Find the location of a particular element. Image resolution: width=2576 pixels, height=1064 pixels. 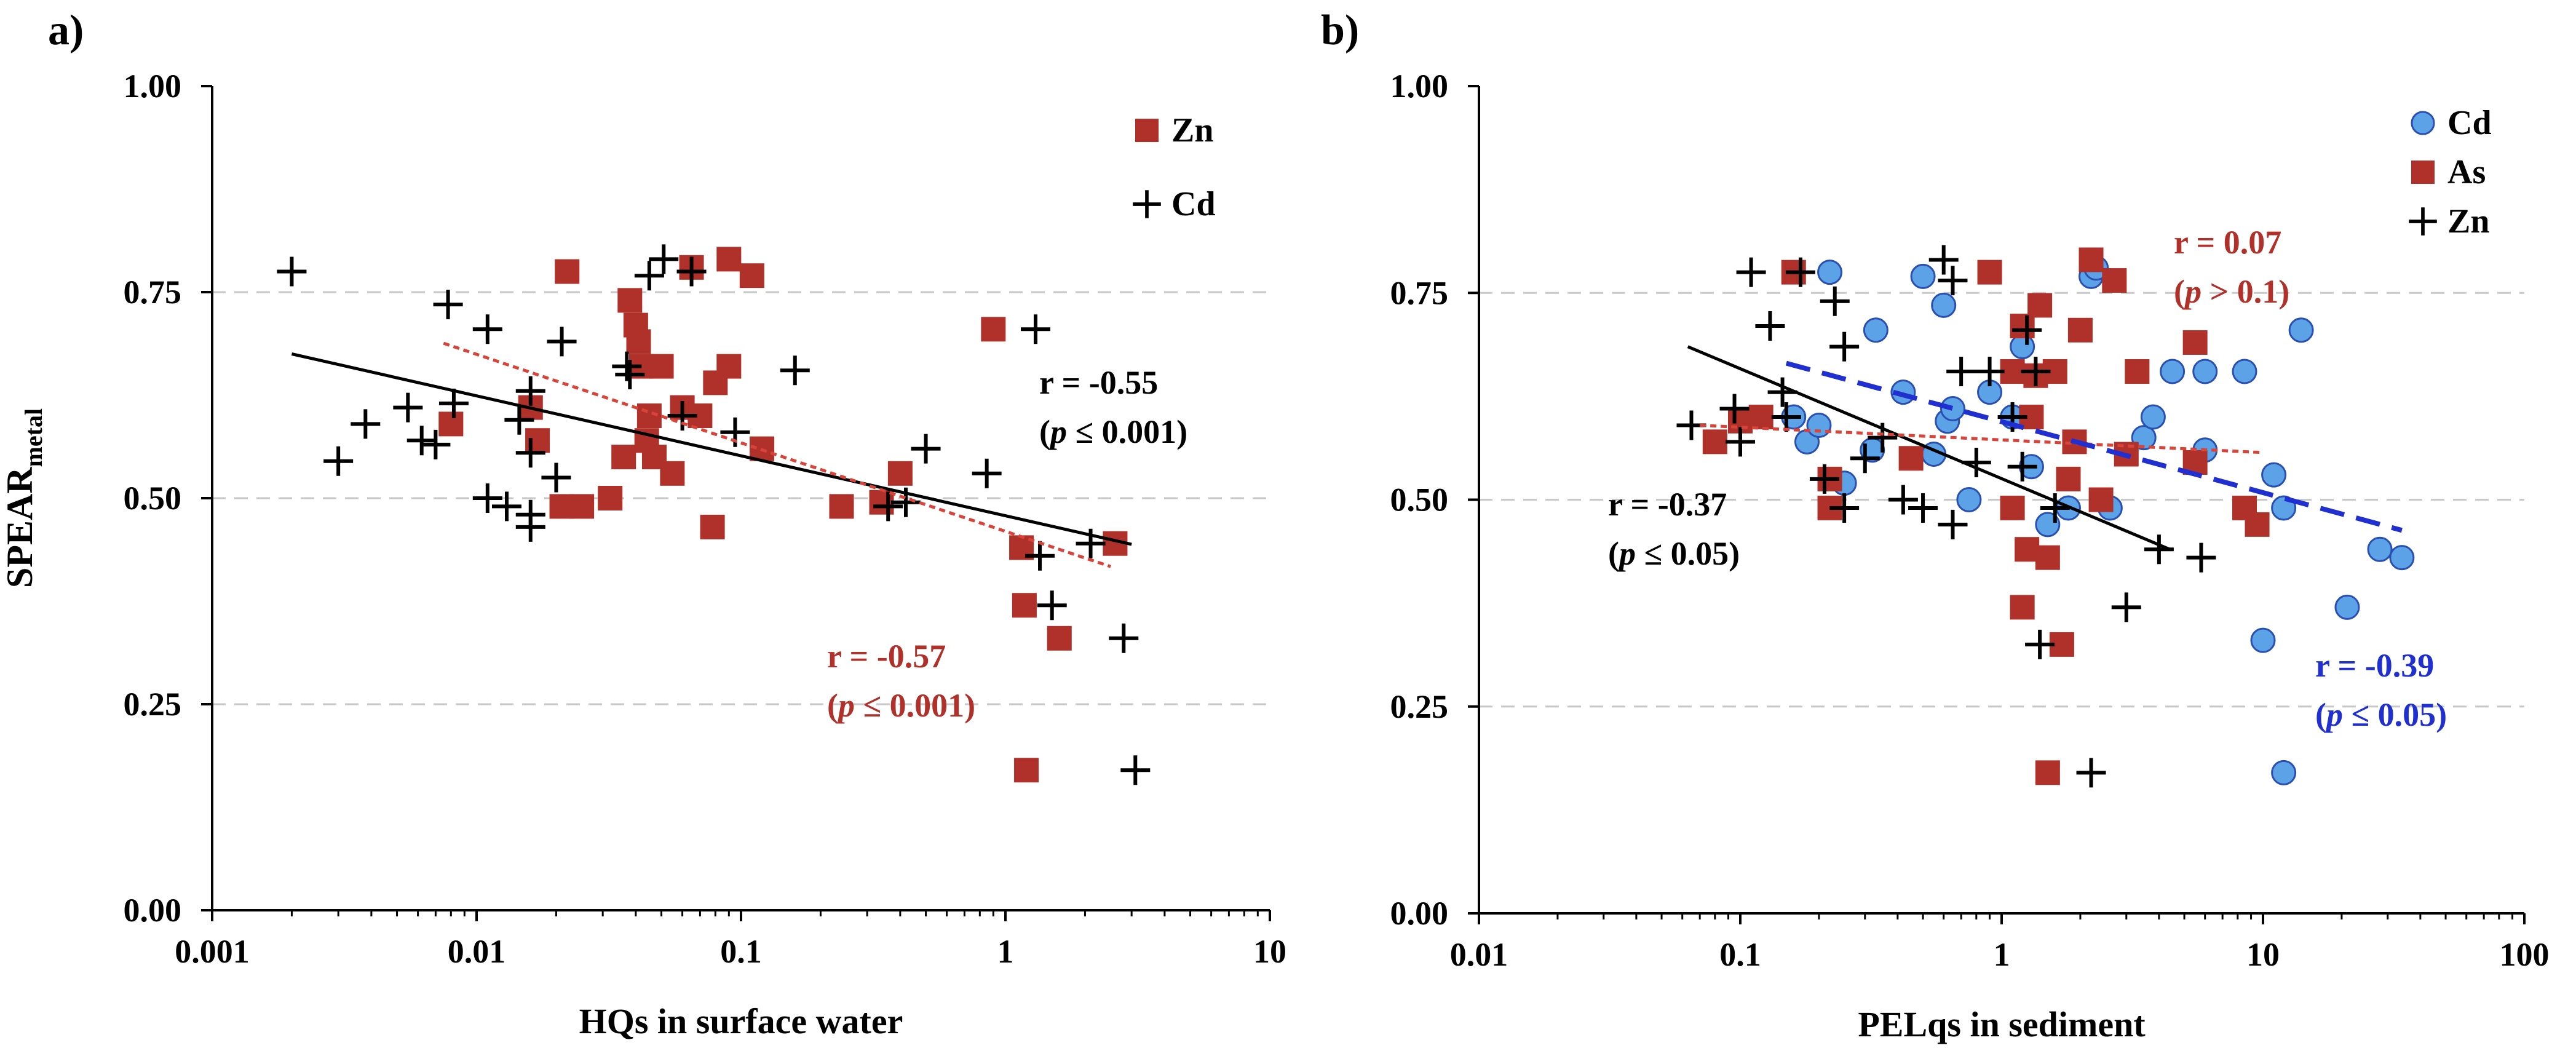

legend-marker-zn is located at coordinates (2423, 222).